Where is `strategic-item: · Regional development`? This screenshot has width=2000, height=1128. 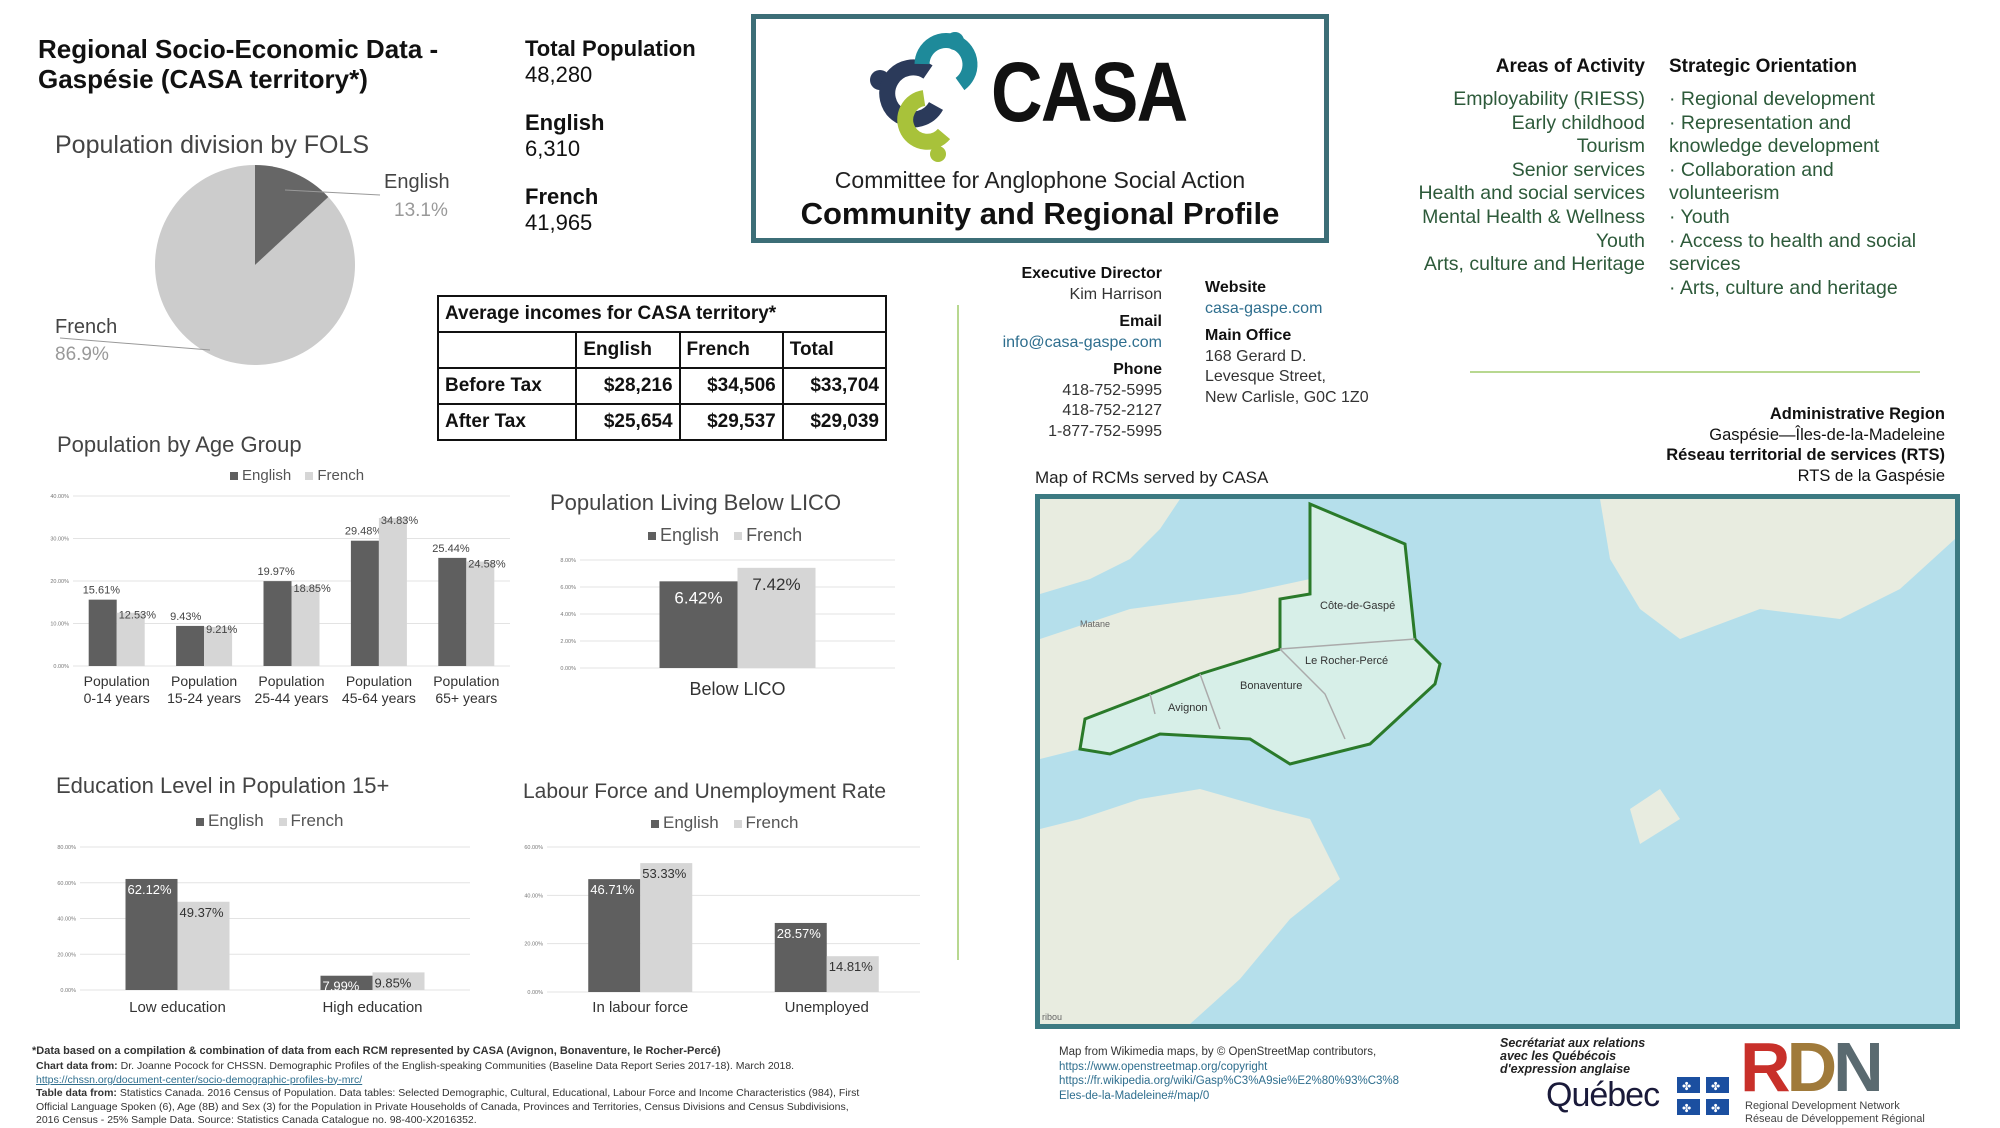
strategic-item: · Regional development is located at coordinates (1772, 99).